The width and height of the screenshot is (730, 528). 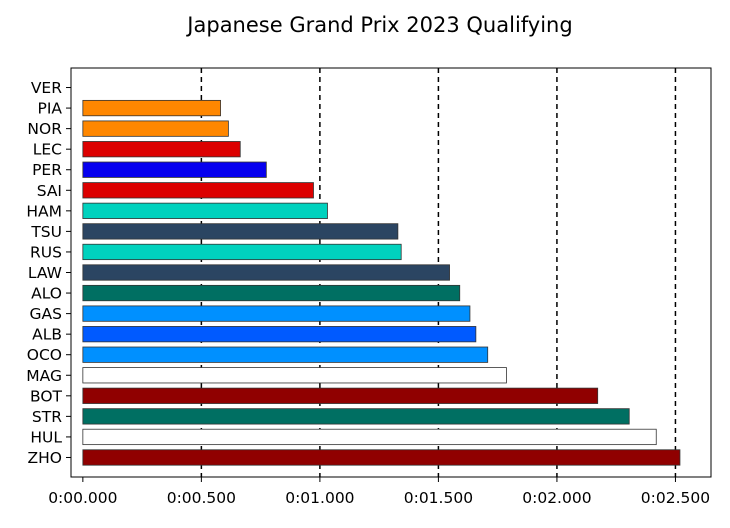 I want to click on bar-bot, so click(x=340, y=395).